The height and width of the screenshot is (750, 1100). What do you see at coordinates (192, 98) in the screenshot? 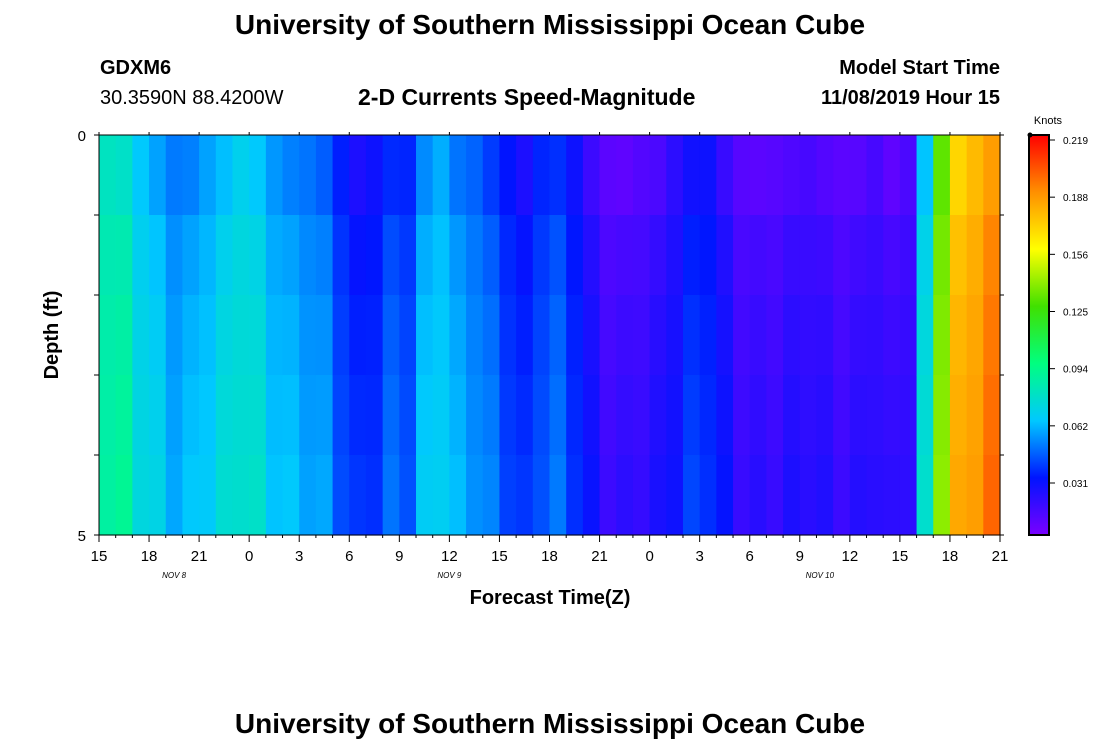
I see `station-location: 30.3590N 88.4200W` at bounding box center [192, 98].